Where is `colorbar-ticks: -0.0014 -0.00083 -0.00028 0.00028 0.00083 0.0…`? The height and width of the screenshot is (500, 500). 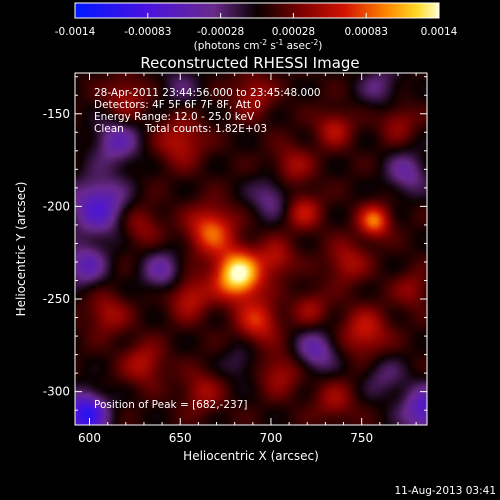
colorbar-ticks: -0.0014 -0.00083 -0.00028 0.00028 0.00083 0.0… is located at coordinates (256, 25).